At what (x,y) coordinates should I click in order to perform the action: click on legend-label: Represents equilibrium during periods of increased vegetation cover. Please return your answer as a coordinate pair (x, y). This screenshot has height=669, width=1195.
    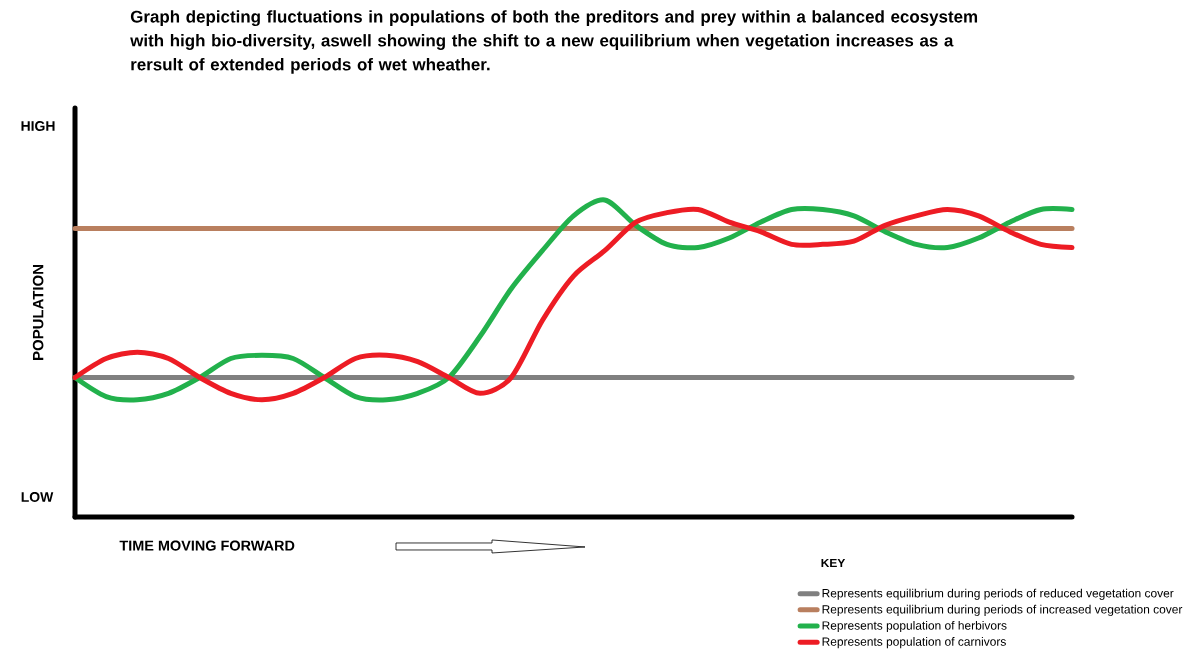
    Looking at the image, I should click on (1002, 610).